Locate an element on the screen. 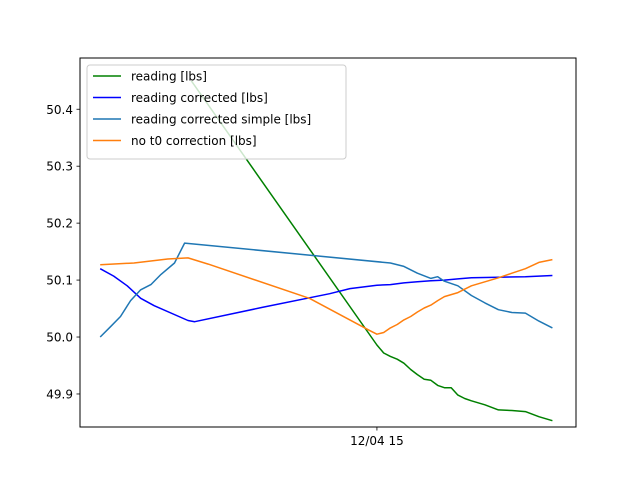  x-tick-label: 12/04 15 is located at coordinates (377, 441).